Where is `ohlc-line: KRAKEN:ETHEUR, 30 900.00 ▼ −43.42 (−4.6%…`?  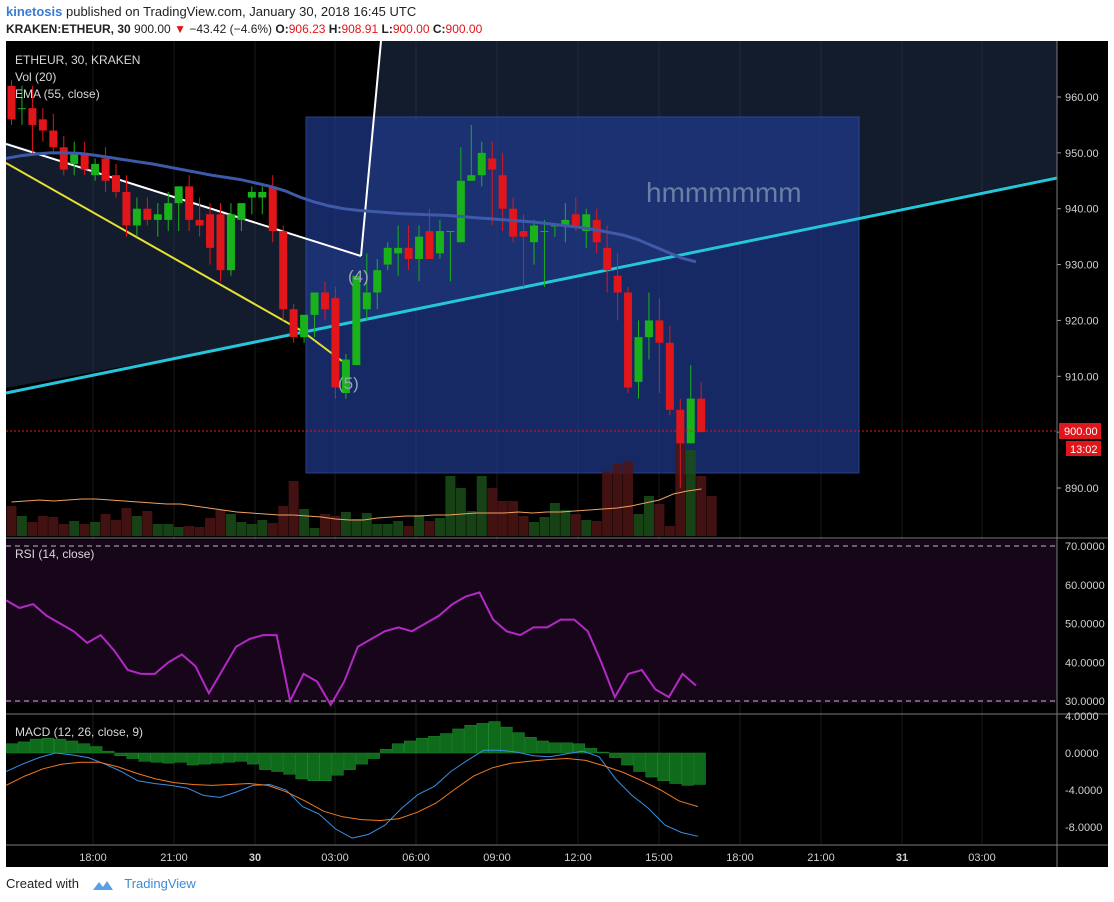
ohlc-line: KRAKEN:ETHEUR, 30 900.00 ▼ −43.42 (−4.6%… is located at coordinates (244, 29).